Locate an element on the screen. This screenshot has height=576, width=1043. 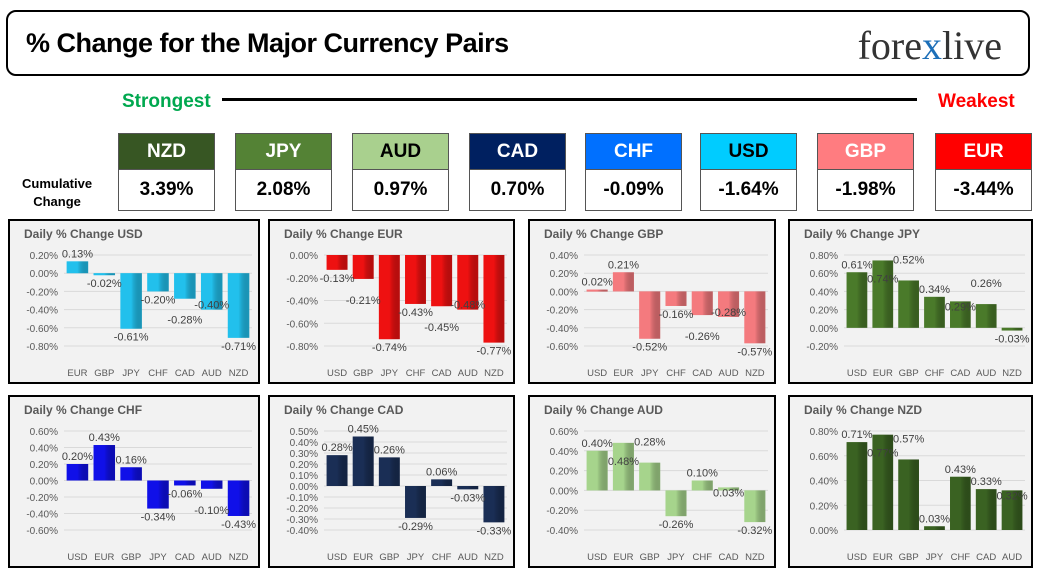
x-tick-label: JPY is located at coordinates (158, 557).